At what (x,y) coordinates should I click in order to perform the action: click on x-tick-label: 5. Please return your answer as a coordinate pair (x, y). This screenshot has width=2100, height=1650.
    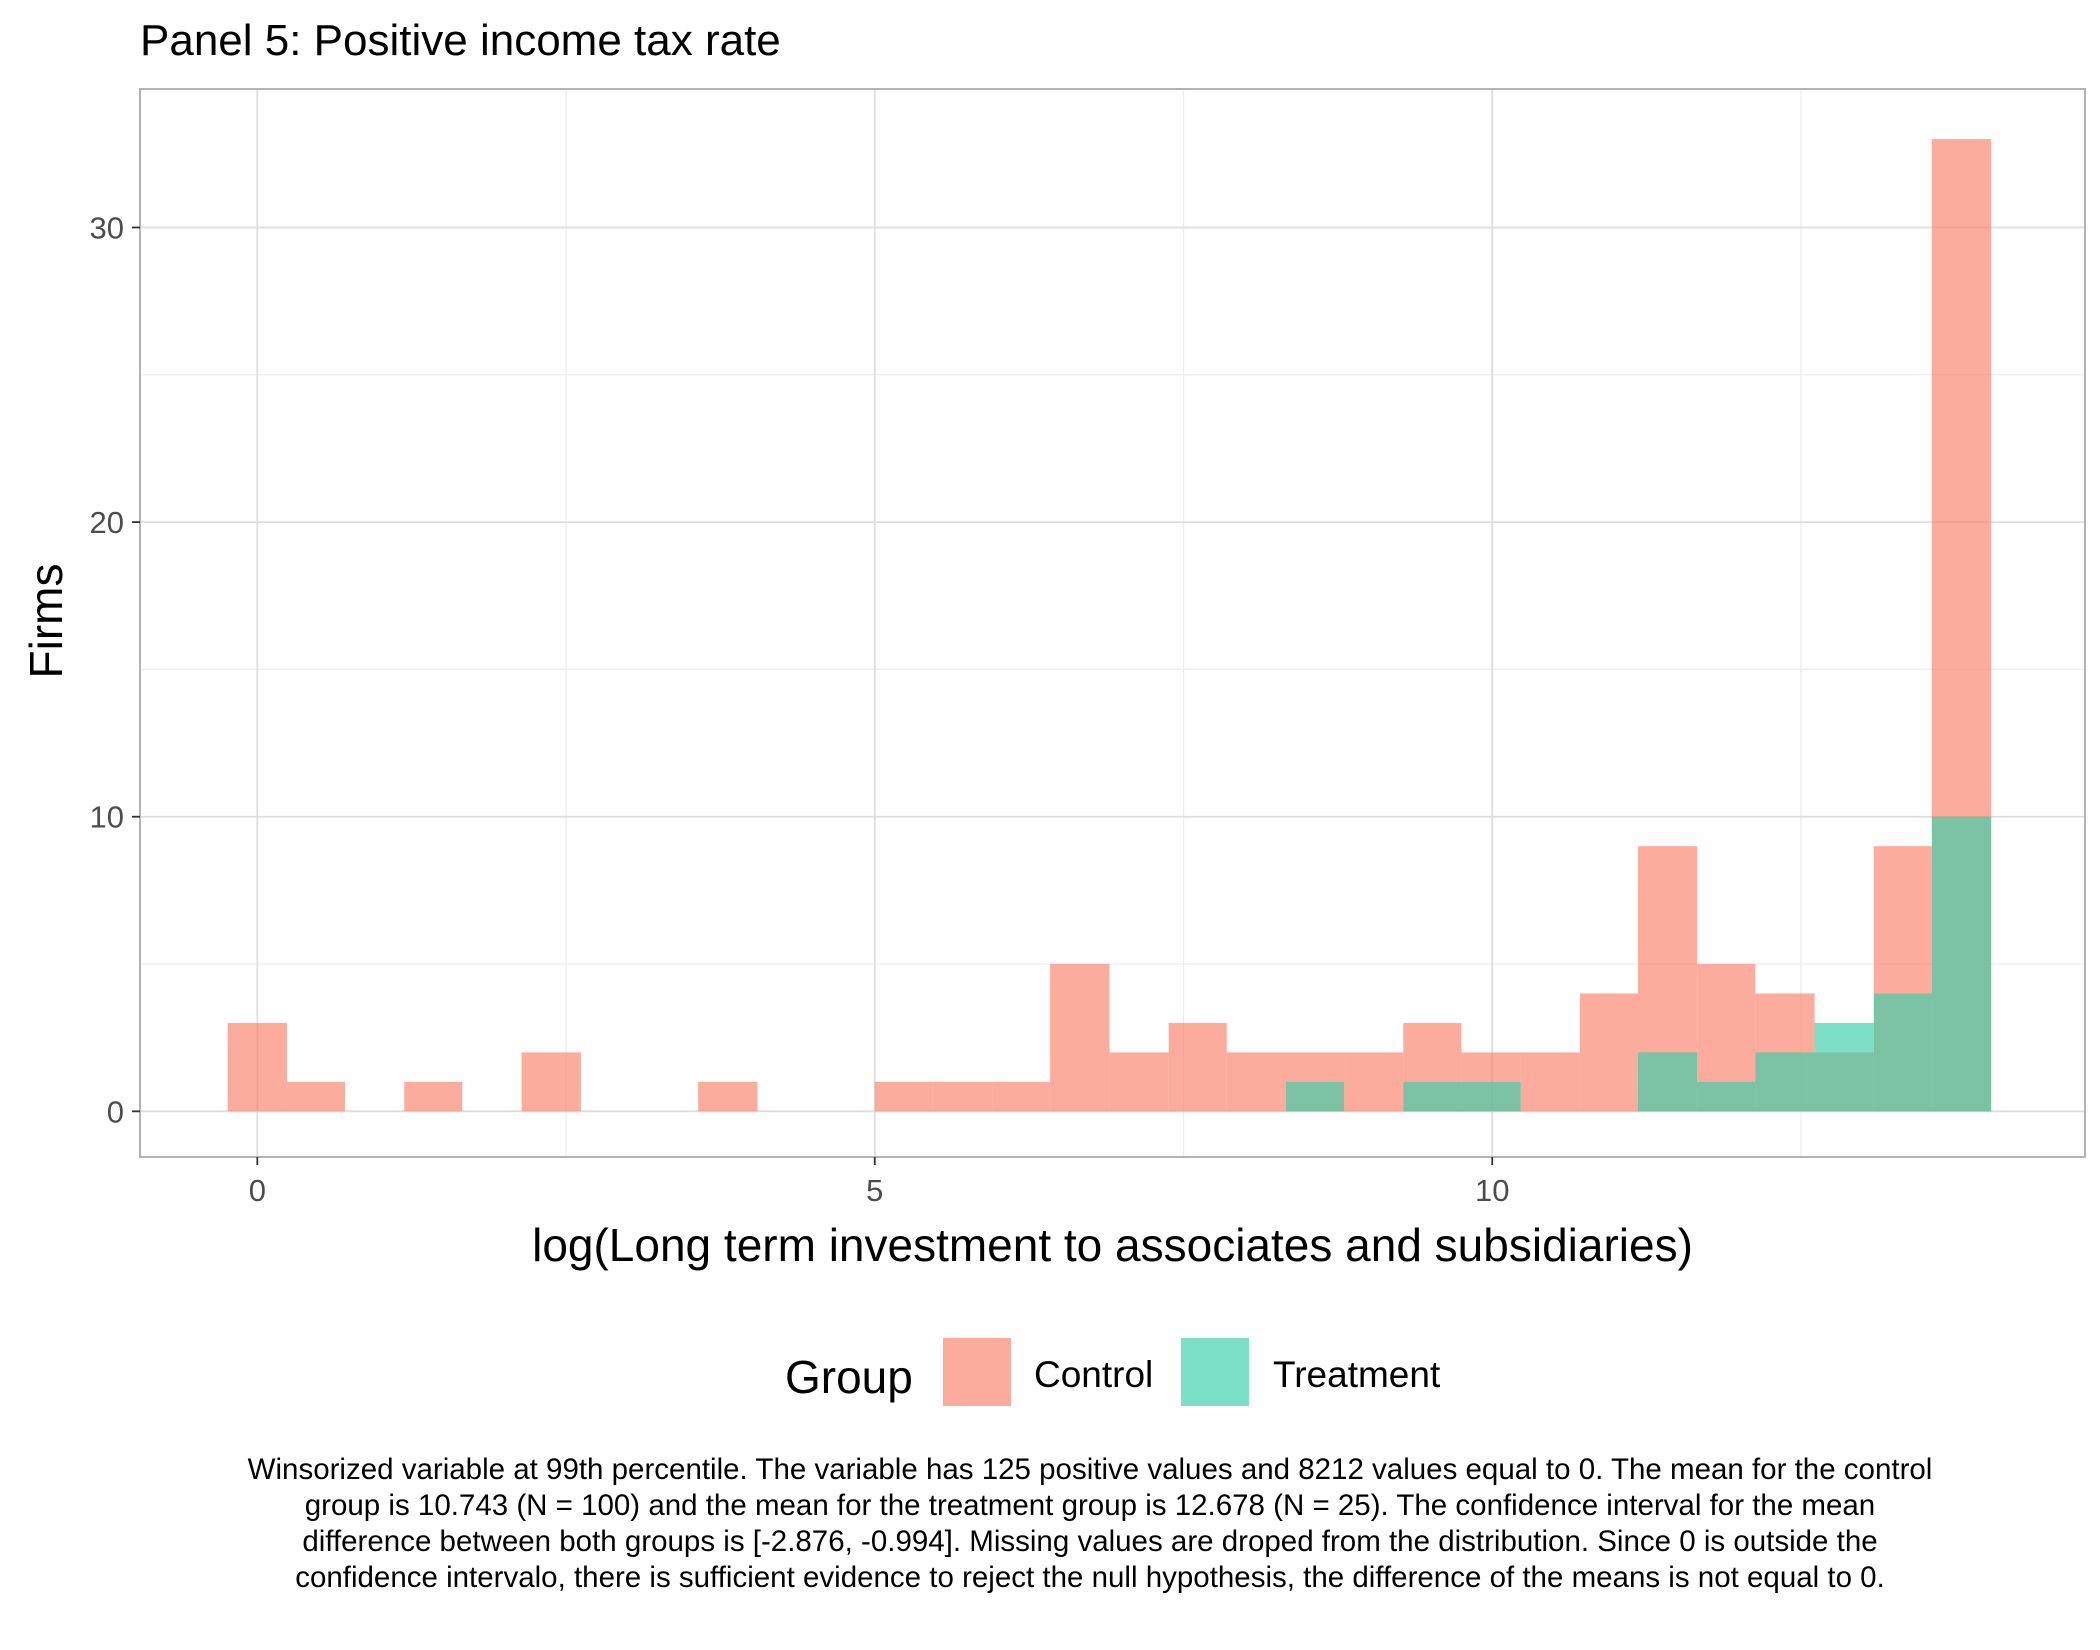
    Looking at the image, I should click on (874, 1190).